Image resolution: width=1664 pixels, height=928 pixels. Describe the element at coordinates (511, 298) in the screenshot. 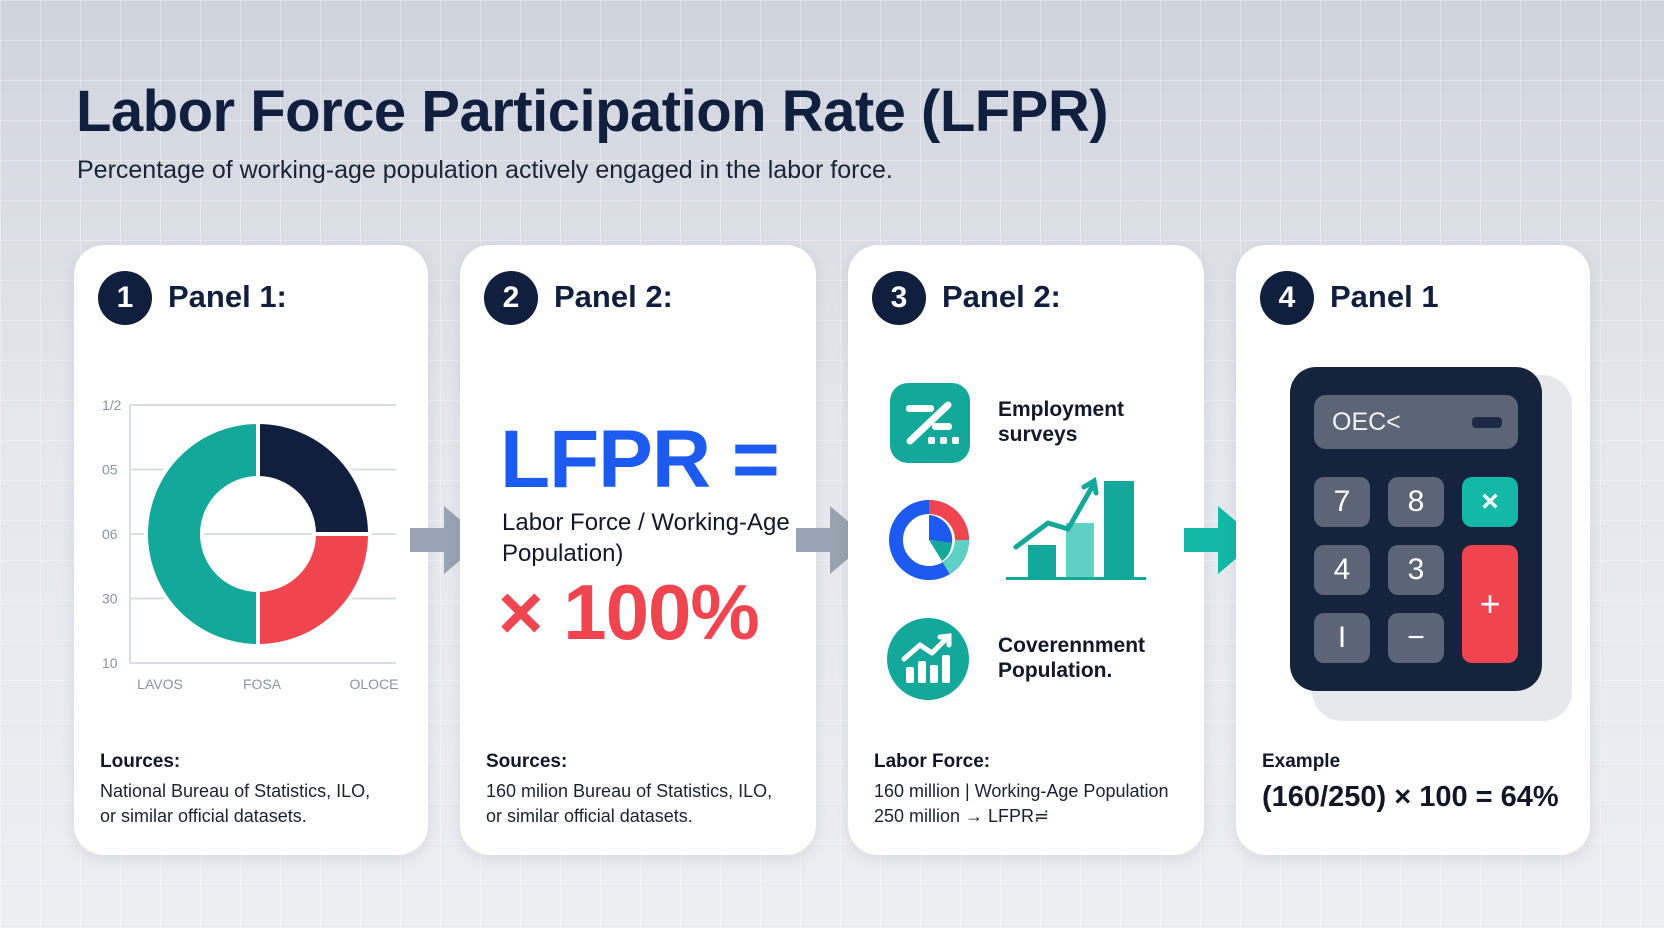

I see `step-number-badge: 2` at that location.